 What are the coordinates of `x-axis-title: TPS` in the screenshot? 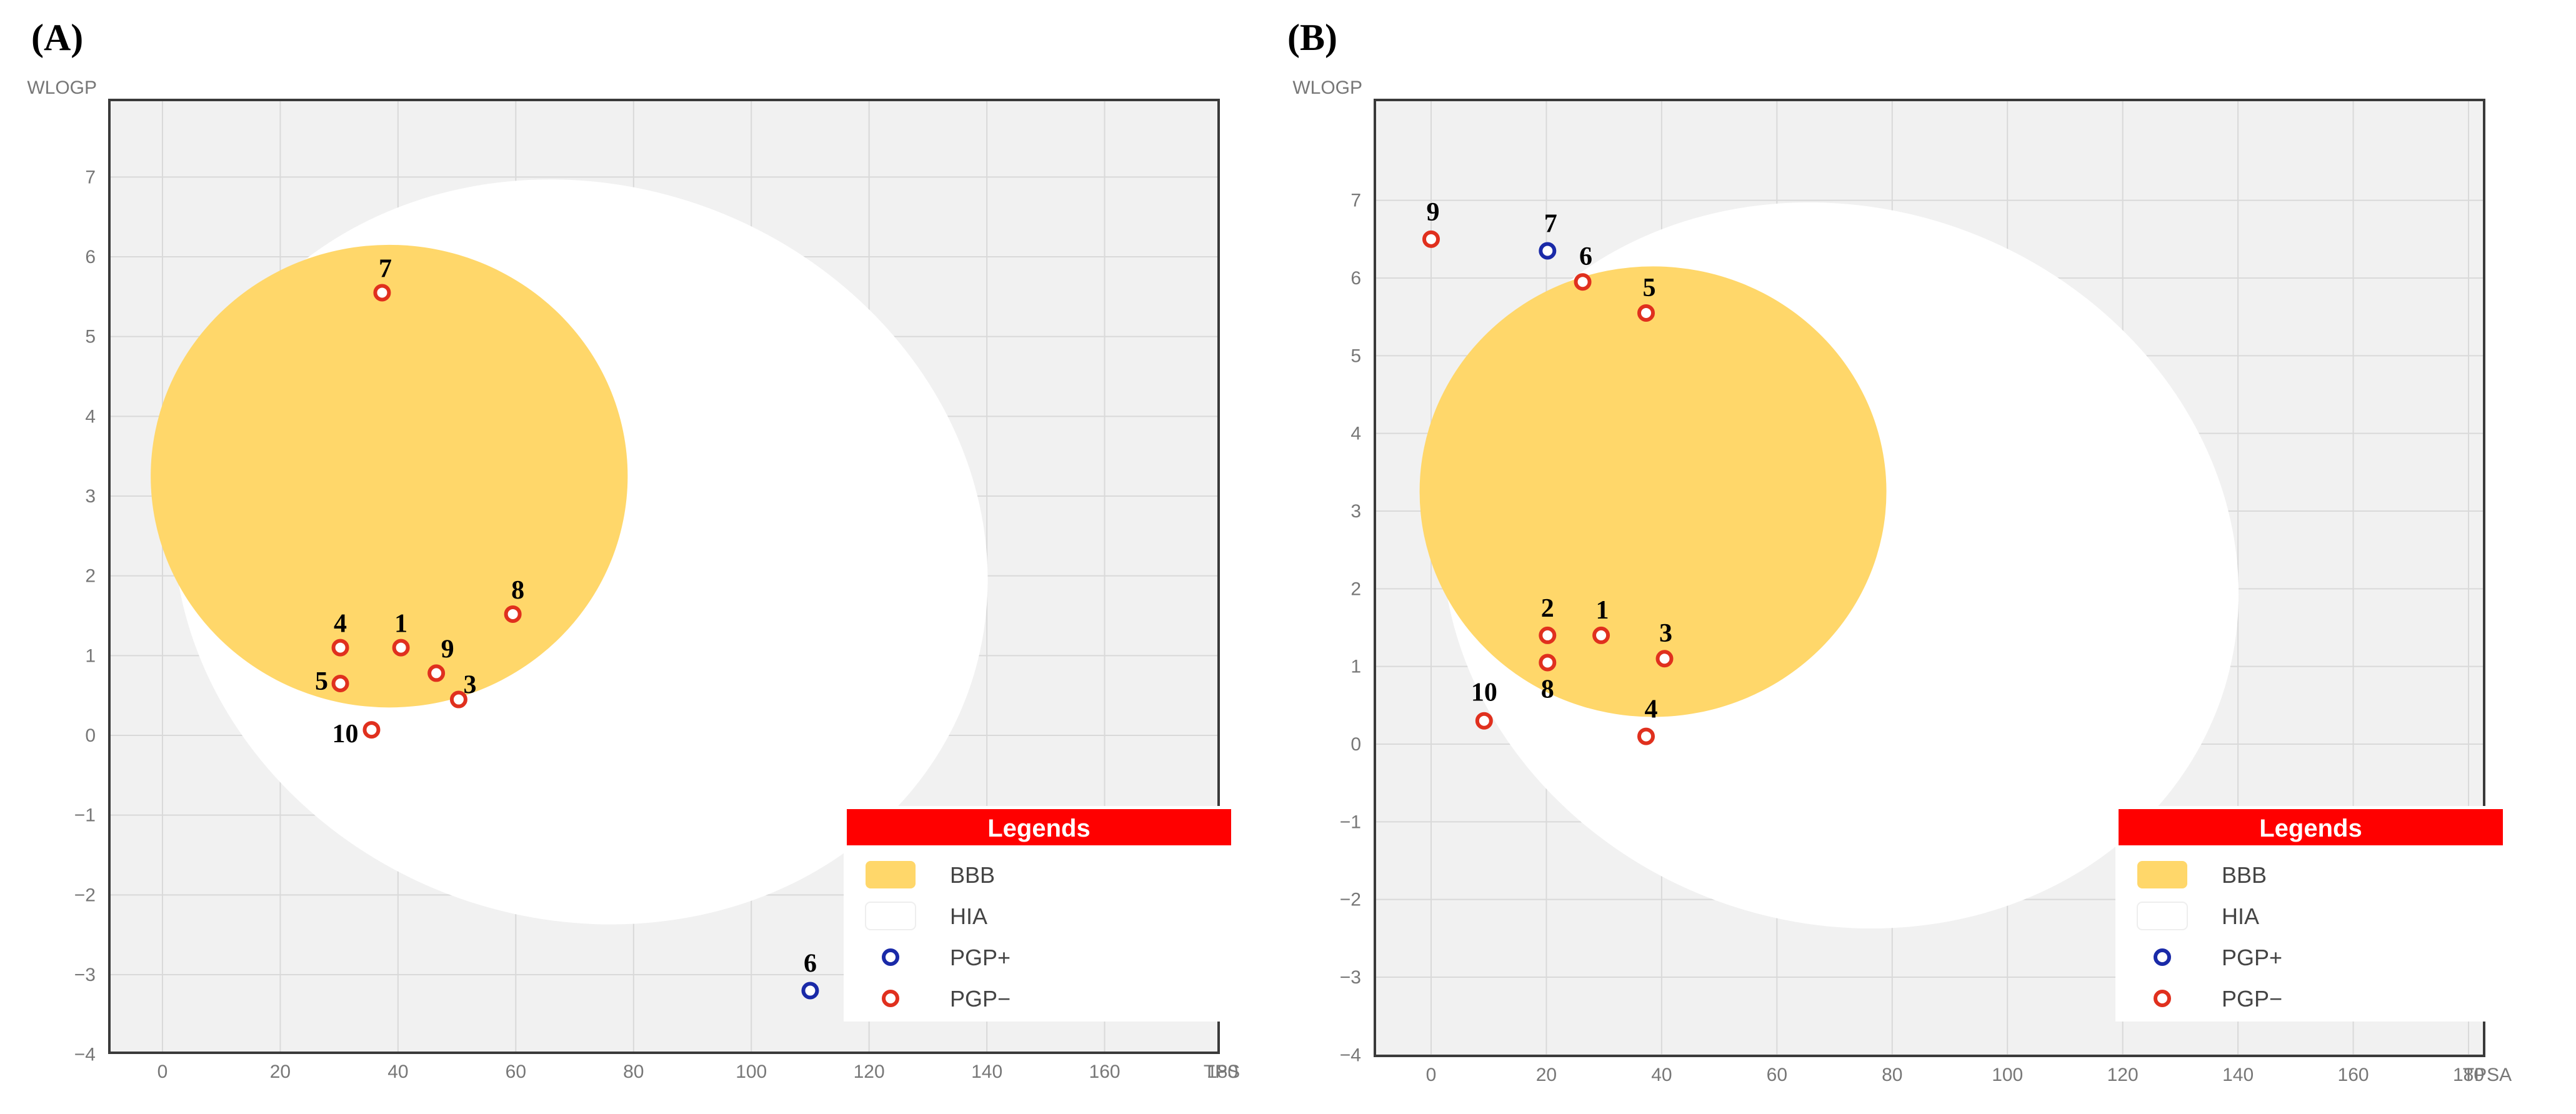 It's located at (1222, 1072).